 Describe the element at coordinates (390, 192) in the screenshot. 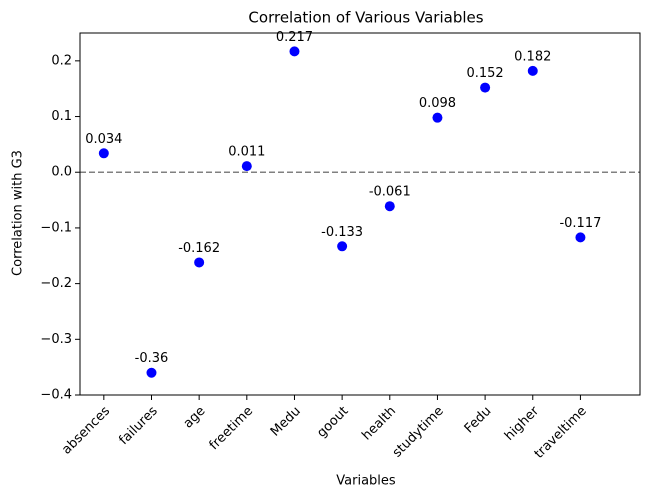

I see `data-label: -0.061` at that location.